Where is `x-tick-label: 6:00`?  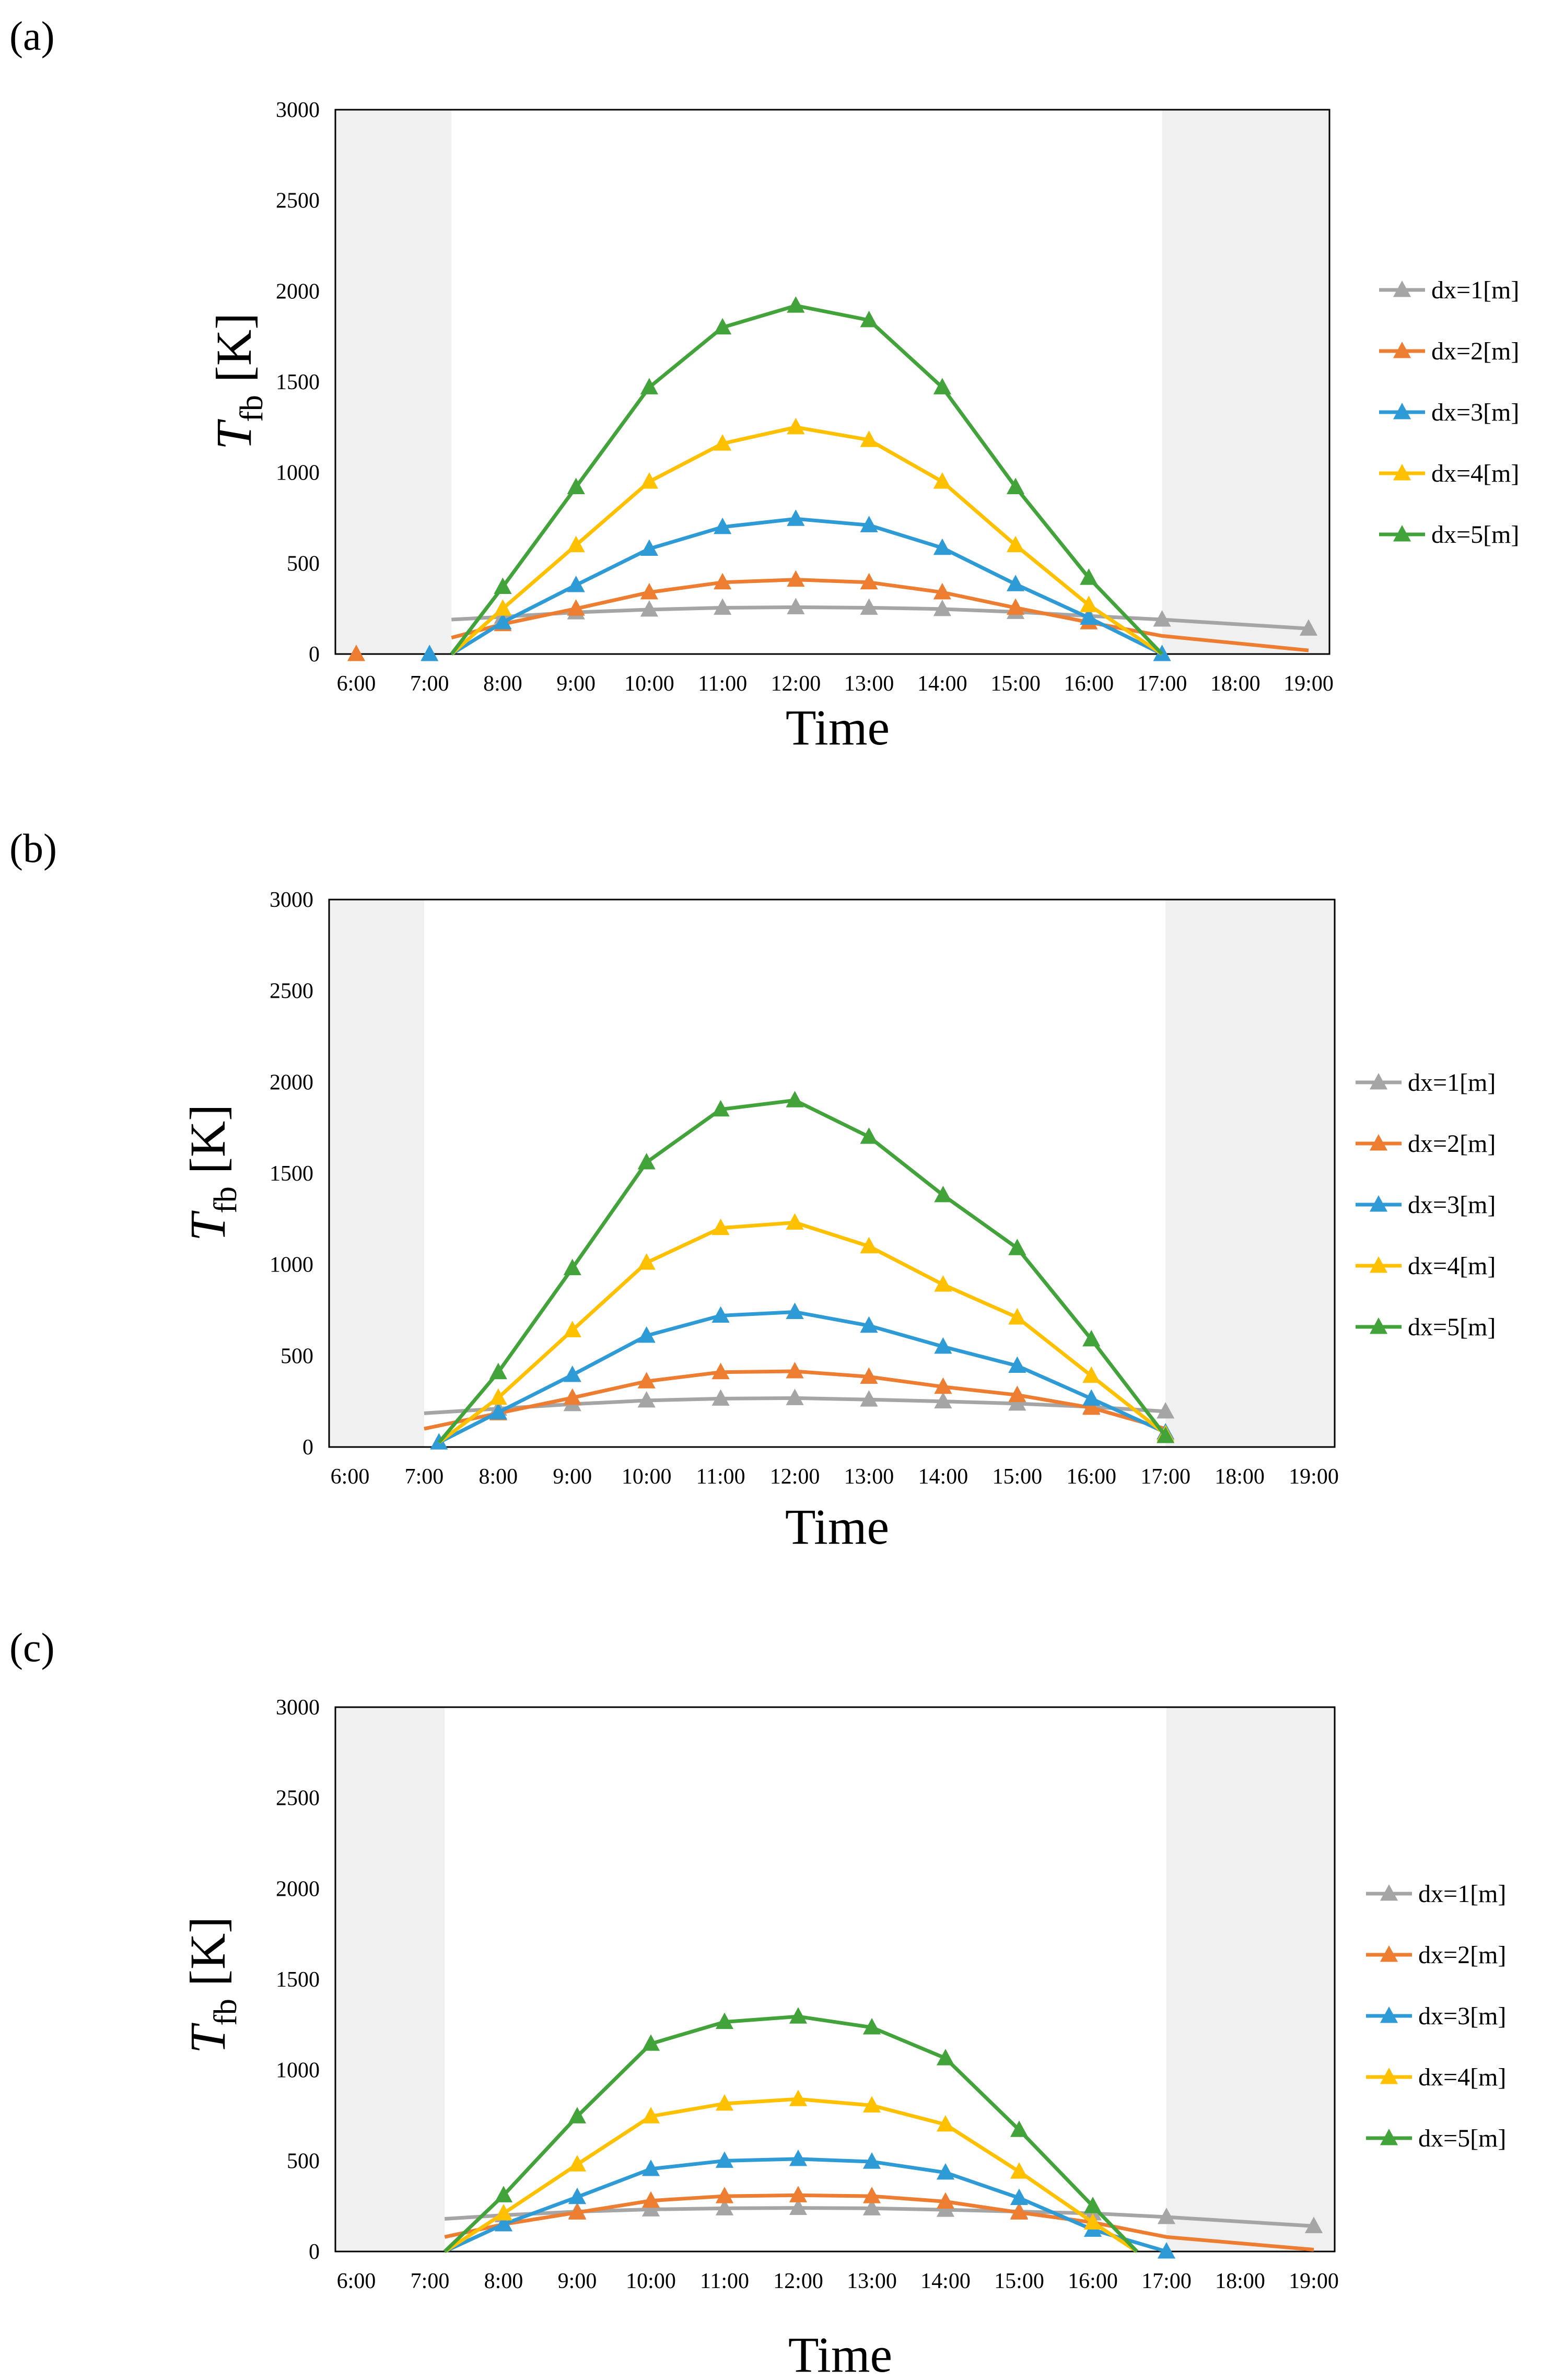 x-tick-label: 6:00 is located at coordinates (357, 2281).